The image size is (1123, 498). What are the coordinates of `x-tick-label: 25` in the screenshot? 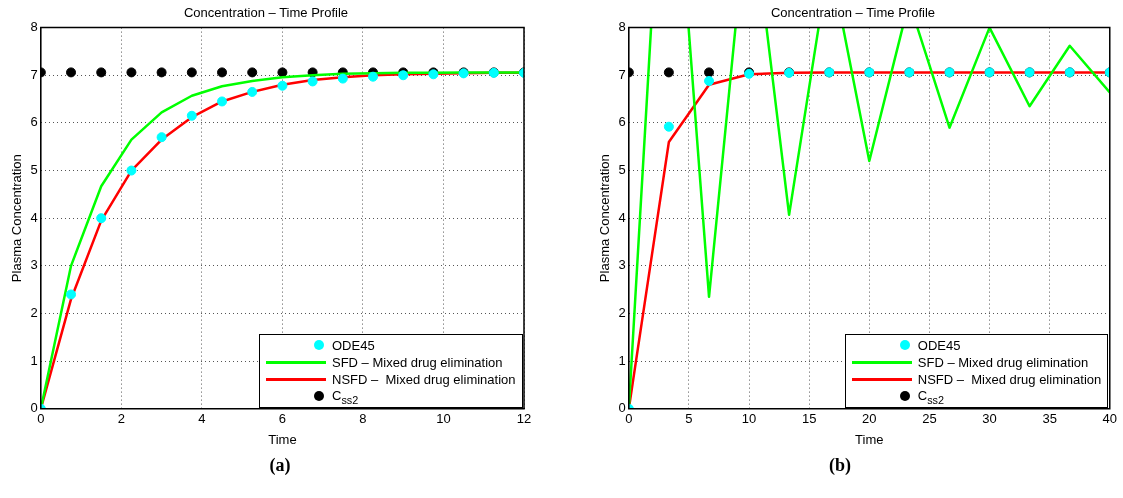 It's located at (929, 419).